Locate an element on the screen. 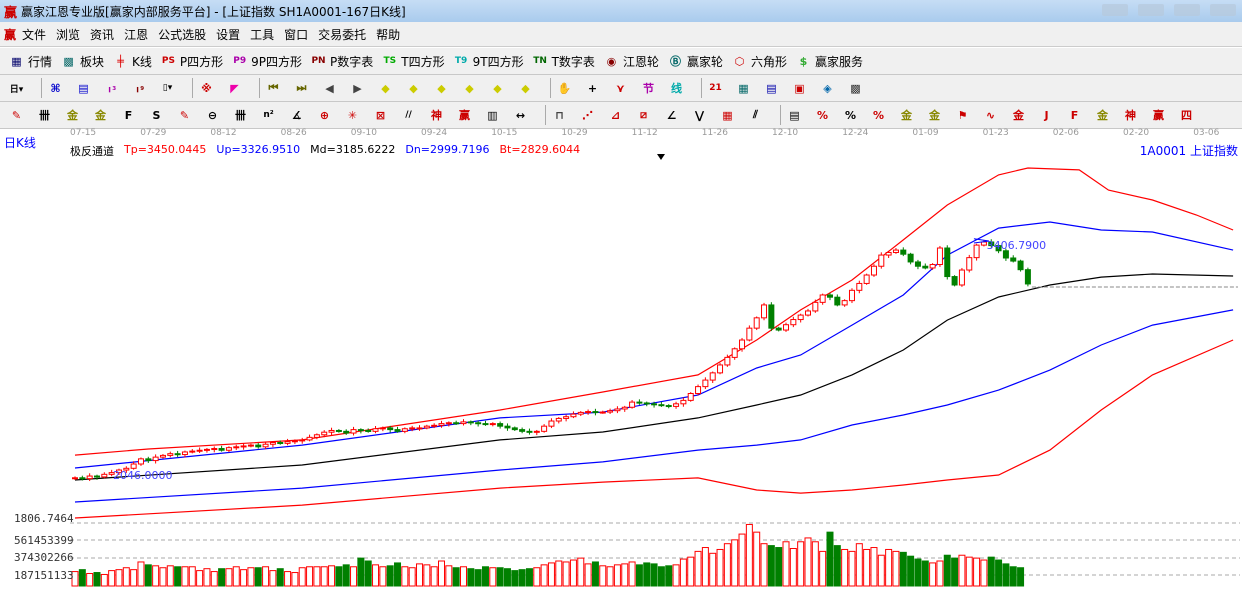 This screenshot has width=1242, height=589. pen-button: ✎ is located at coordinates (18, 115).